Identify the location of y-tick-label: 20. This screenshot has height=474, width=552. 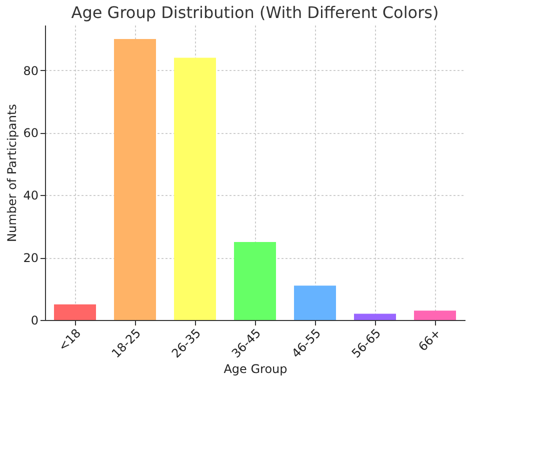
(30, 258).